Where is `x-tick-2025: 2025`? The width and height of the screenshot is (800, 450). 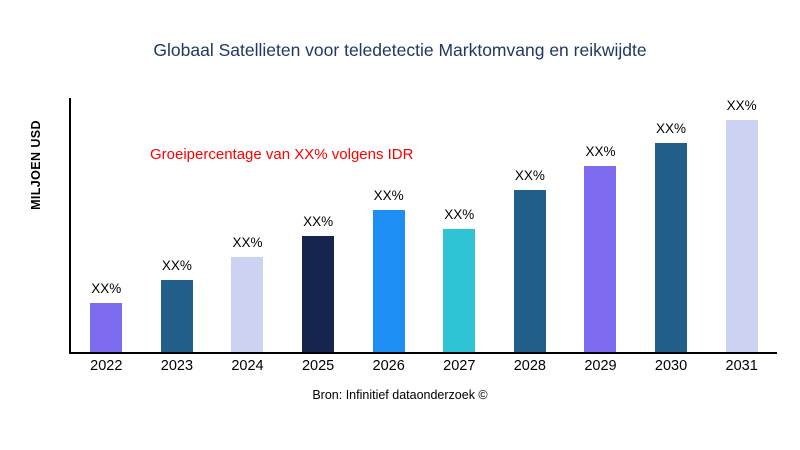 x-tick-2025: 2025 is located at coordinates (318, 366).